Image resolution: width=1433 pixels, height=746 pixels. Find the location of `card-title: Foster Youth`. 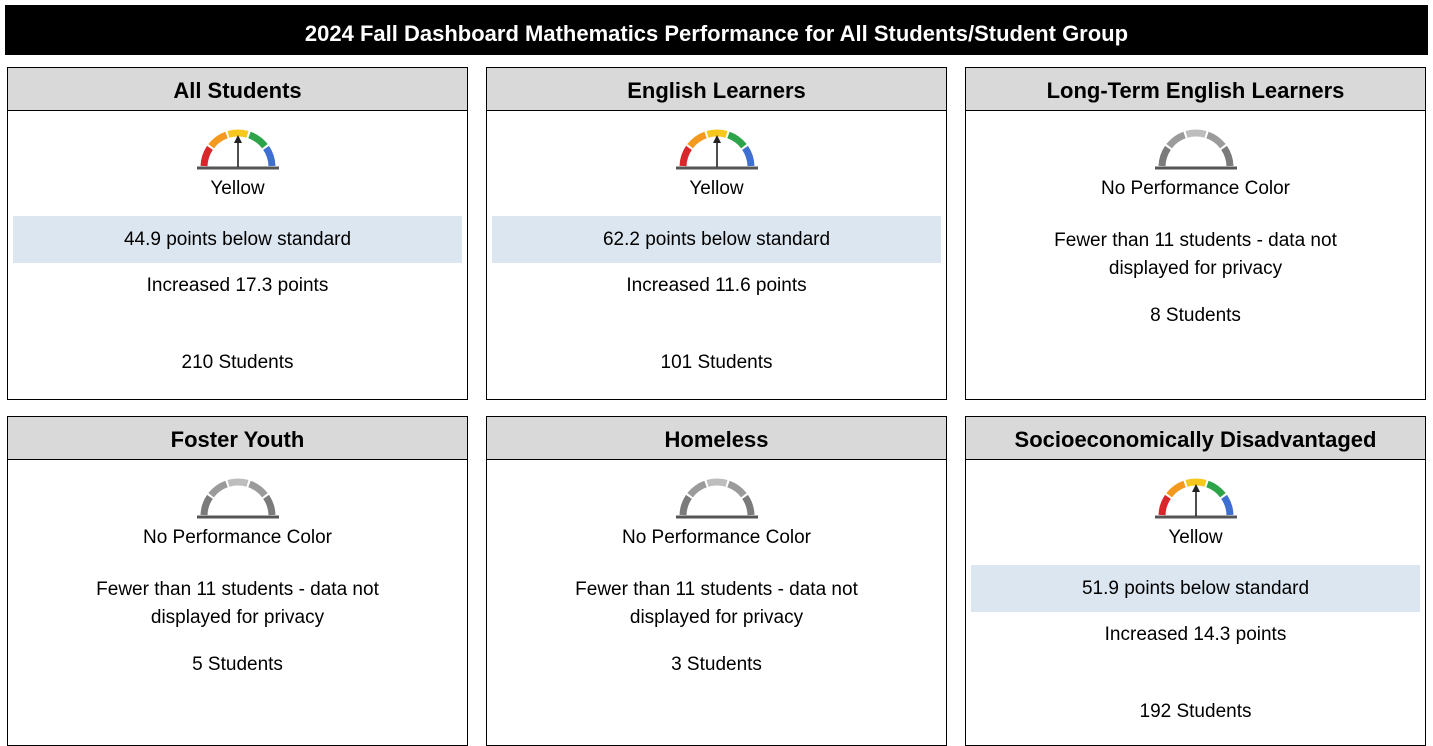

card-title: Foster Youth is located at coordinates (237, 438).